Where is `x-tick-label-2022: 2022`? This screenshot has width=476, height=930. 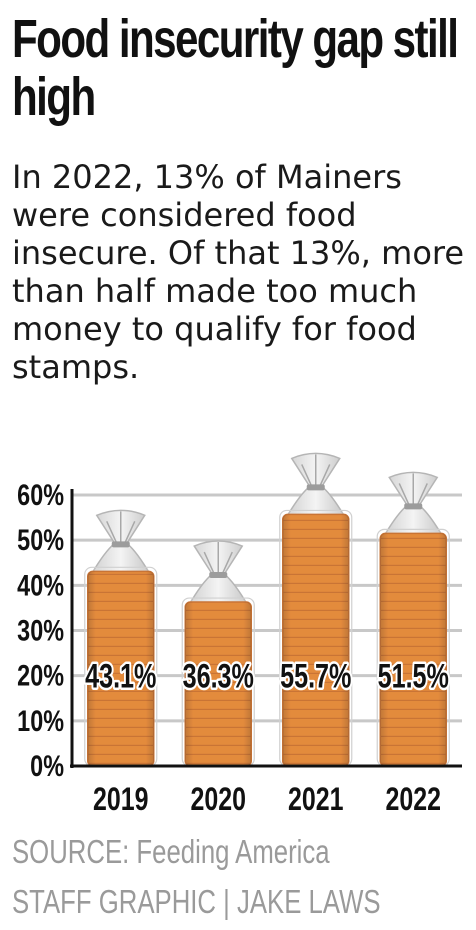
x-tick-label-2022: 2022 is located at coordinates (413, 800).